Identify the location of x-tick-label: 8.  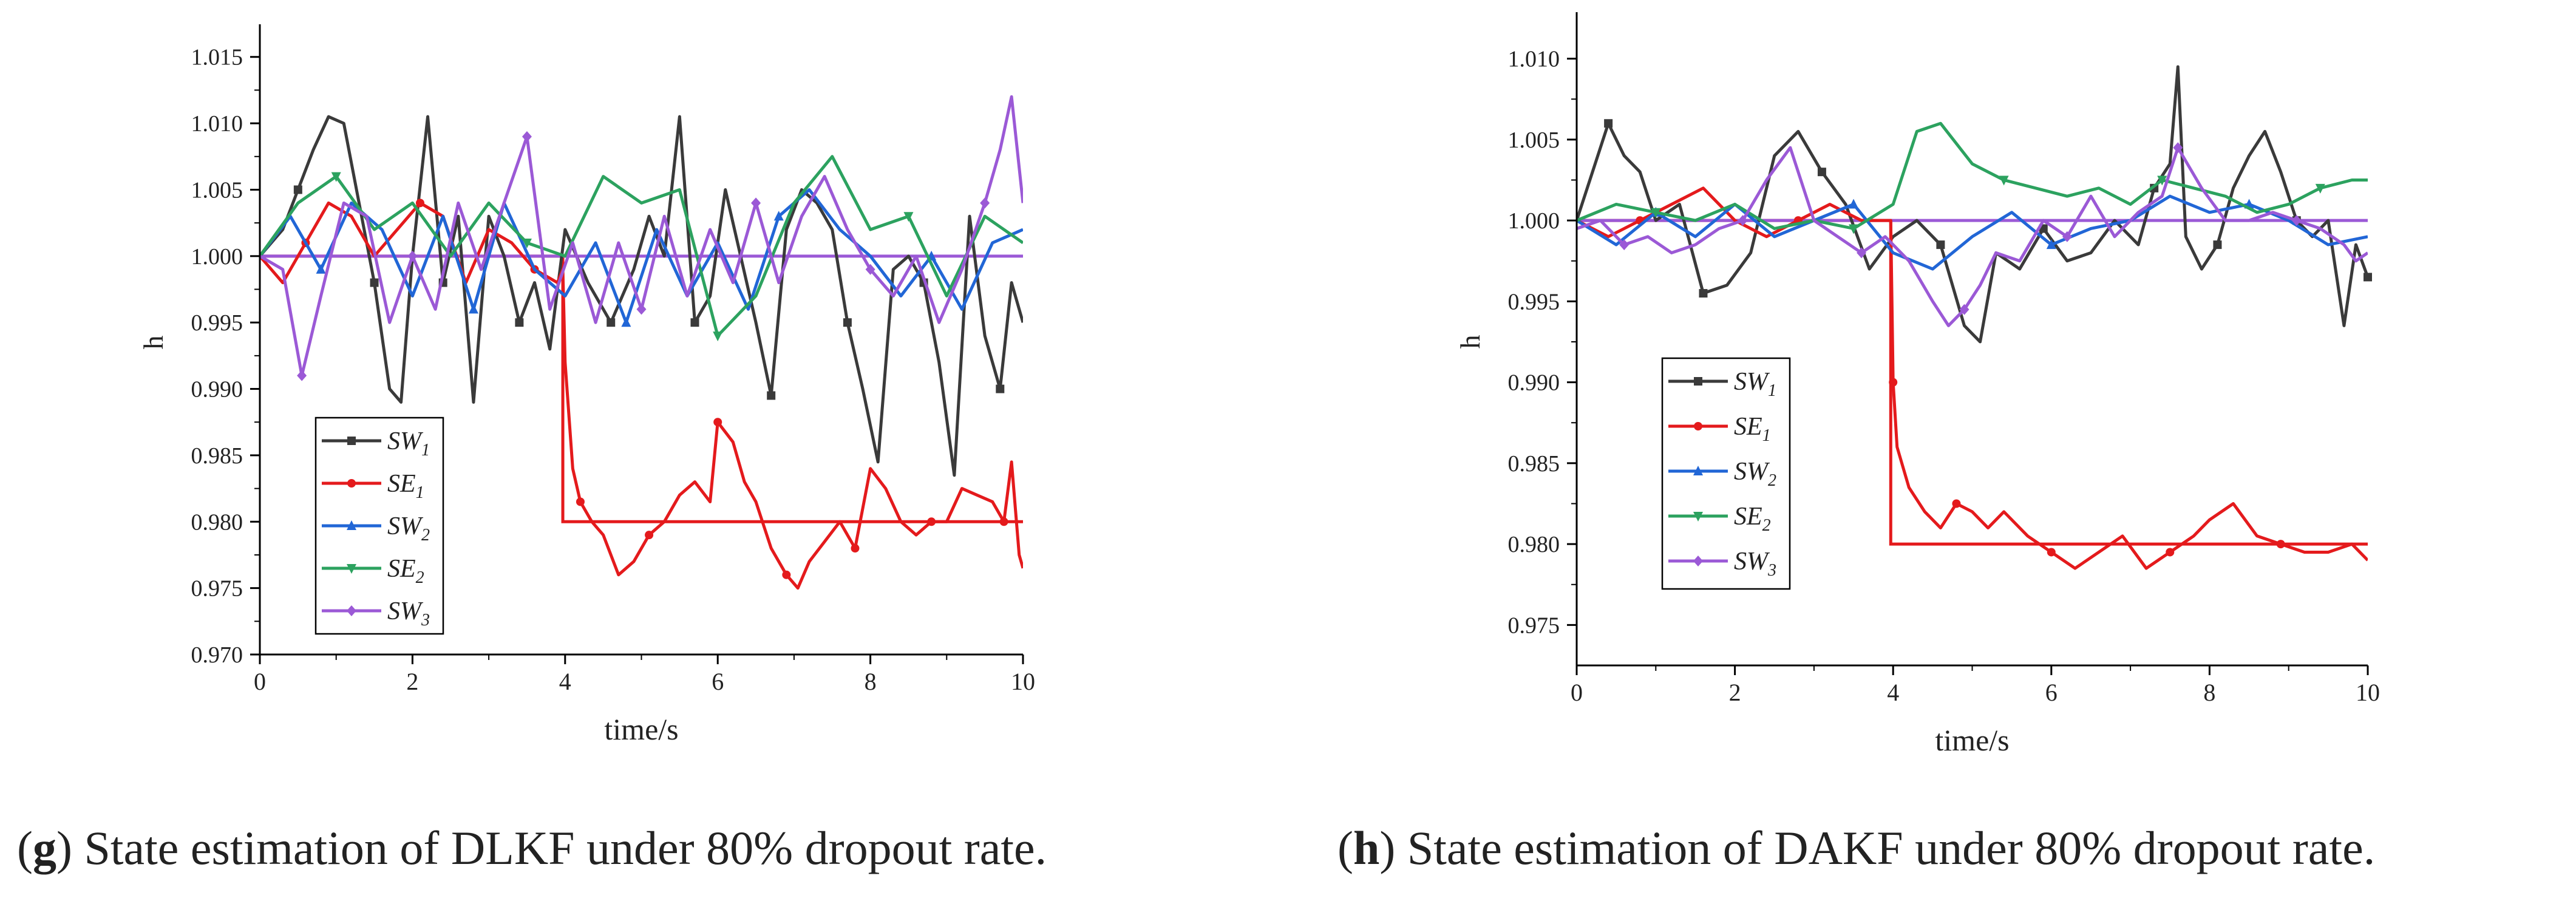
(2209, 692).